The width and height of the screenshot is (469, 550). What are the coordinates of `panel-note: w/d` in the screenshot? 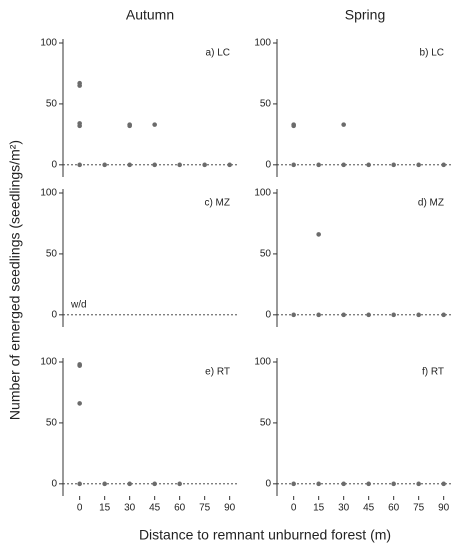 It's located at (78, 304).